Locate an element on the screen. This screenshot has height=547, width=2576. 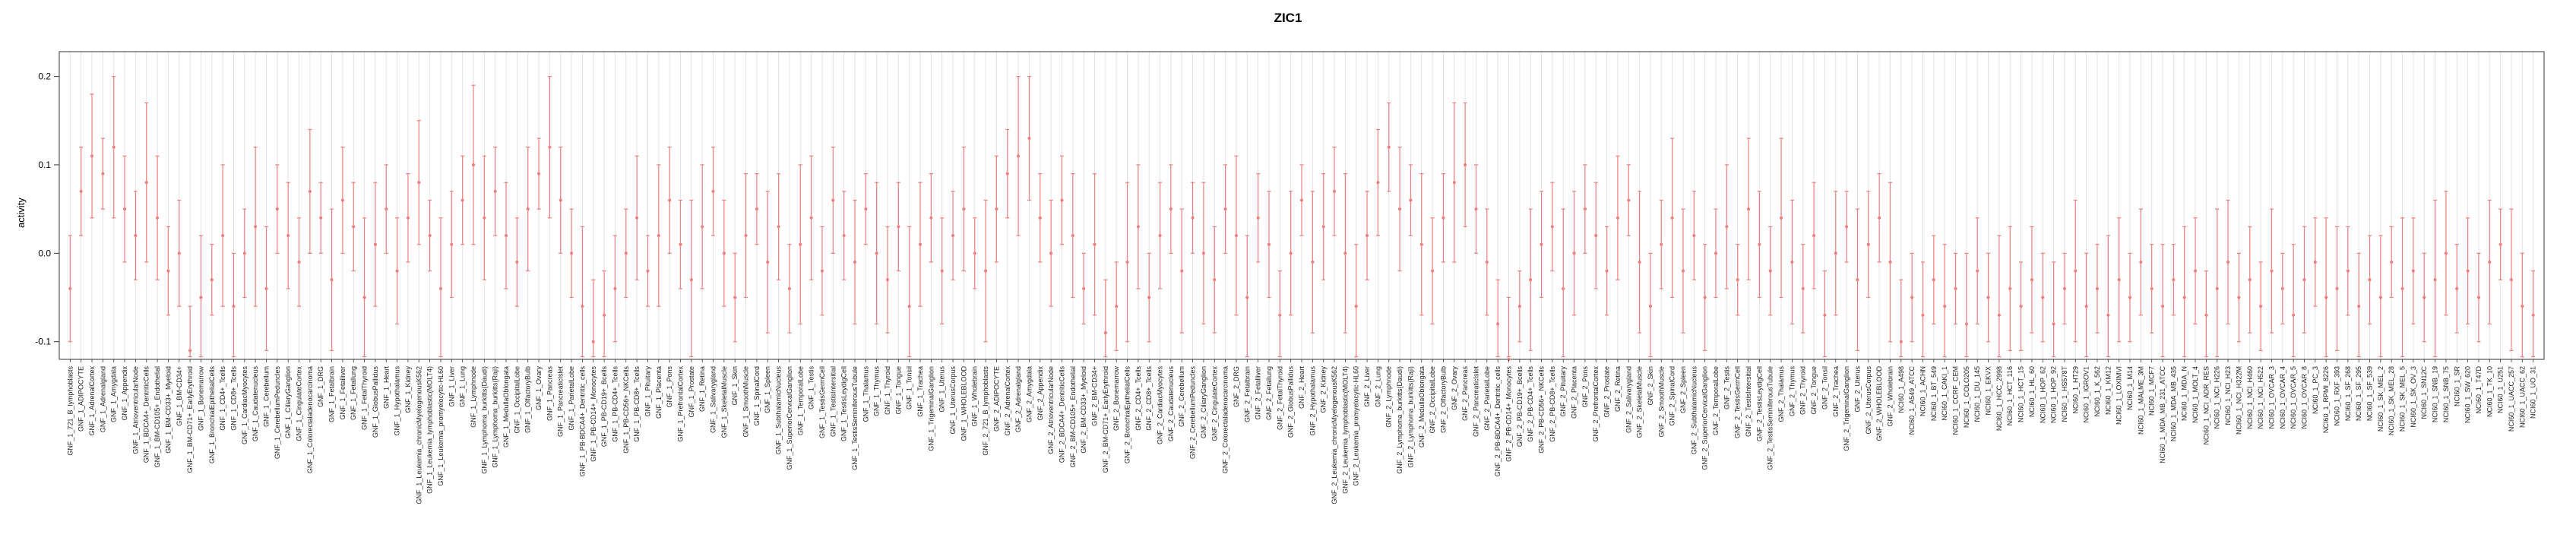
x-axis-label: GNF_1_BM-CD105+_Endothelial is located at coordinates (157, 416).